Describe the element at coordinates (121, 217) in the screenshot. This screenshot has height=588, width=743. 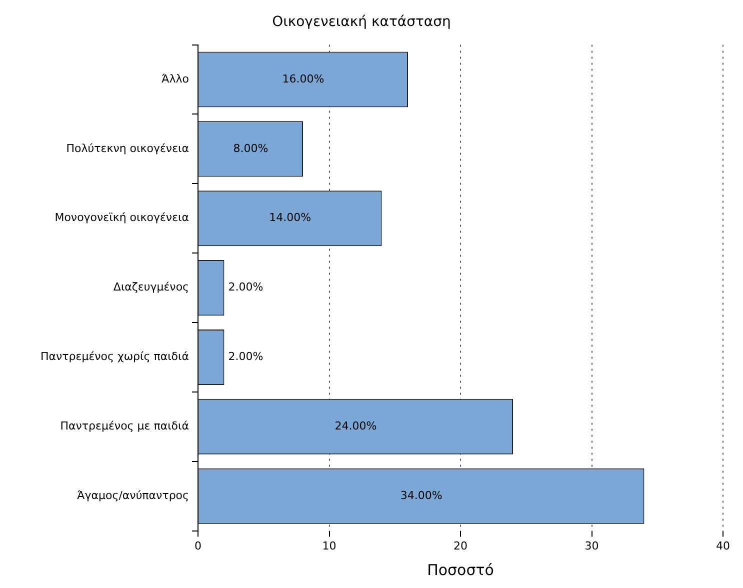
I see `y-tick-label: Μονογονεϊκή οικογένεια` at that location.